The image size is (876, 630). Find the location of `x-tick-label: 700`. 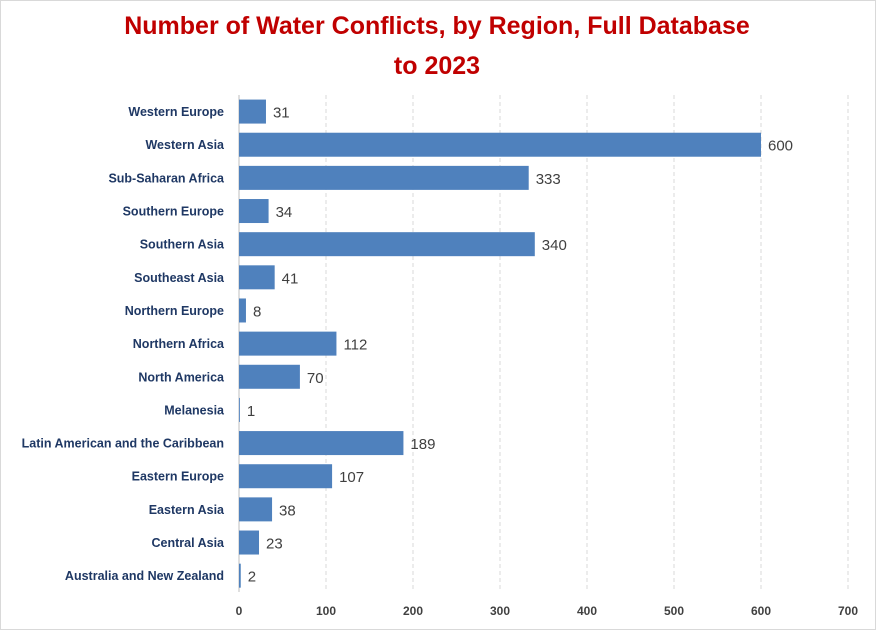

x-tick-label: 700 is located at coordinates (848, 611).